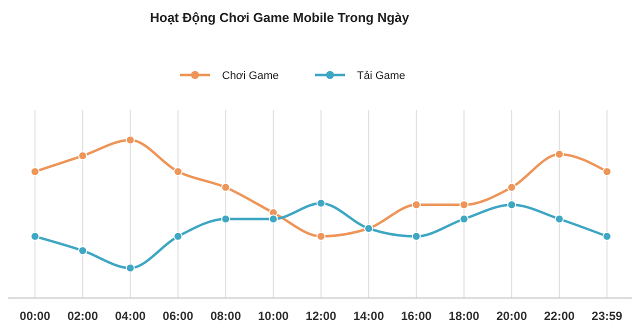 This screenshot has width=640, height=333. Describe the element at coordinates (178, 316) in the screenshot. I see `x-tick-label: 06:00` at that location.